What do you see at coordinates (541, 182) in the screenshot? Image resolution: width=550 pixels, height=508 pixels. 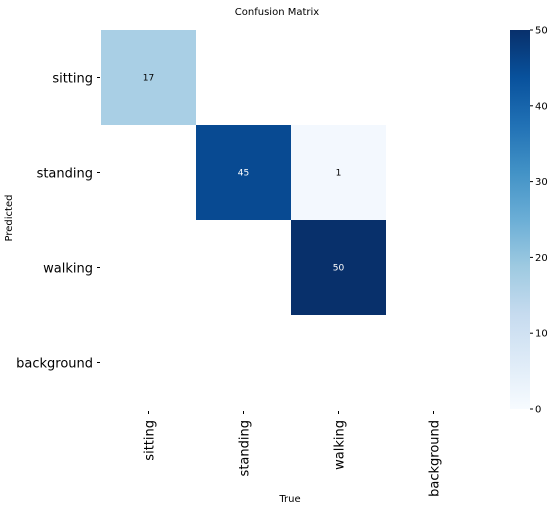 I see `colorbar-tick-label: 30` at bounding box center [541, 182].